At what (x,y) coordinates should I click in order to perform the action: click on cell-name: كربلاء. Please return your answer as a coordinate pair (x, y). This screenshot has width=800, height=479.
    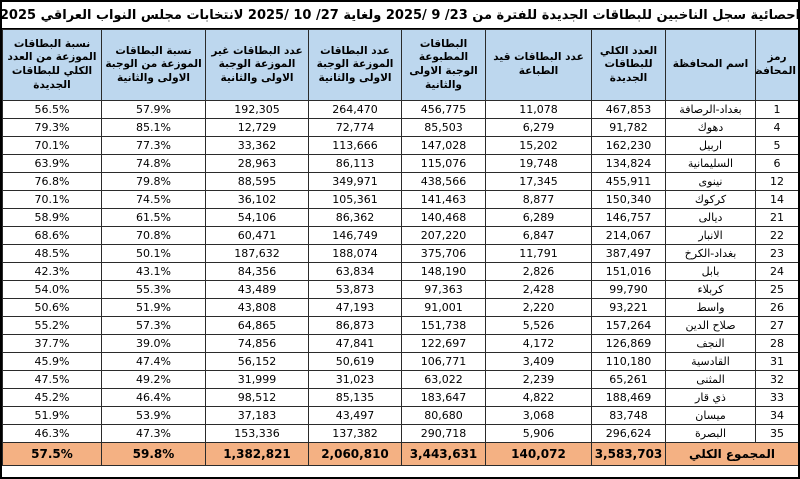
    Looking at the image, I should click on (710, 289).